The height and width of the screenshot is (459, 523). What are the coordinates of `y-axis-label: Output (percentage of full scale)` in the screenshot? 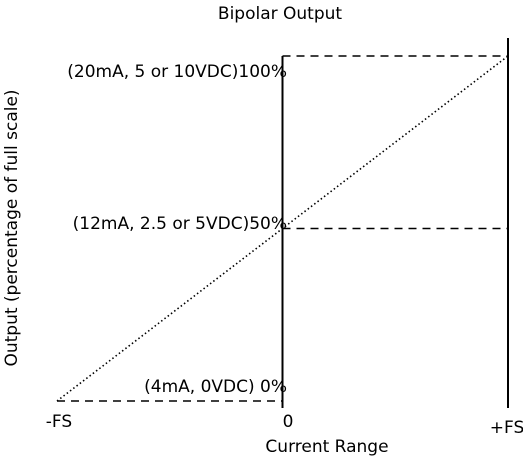 It's located at (12, 227).